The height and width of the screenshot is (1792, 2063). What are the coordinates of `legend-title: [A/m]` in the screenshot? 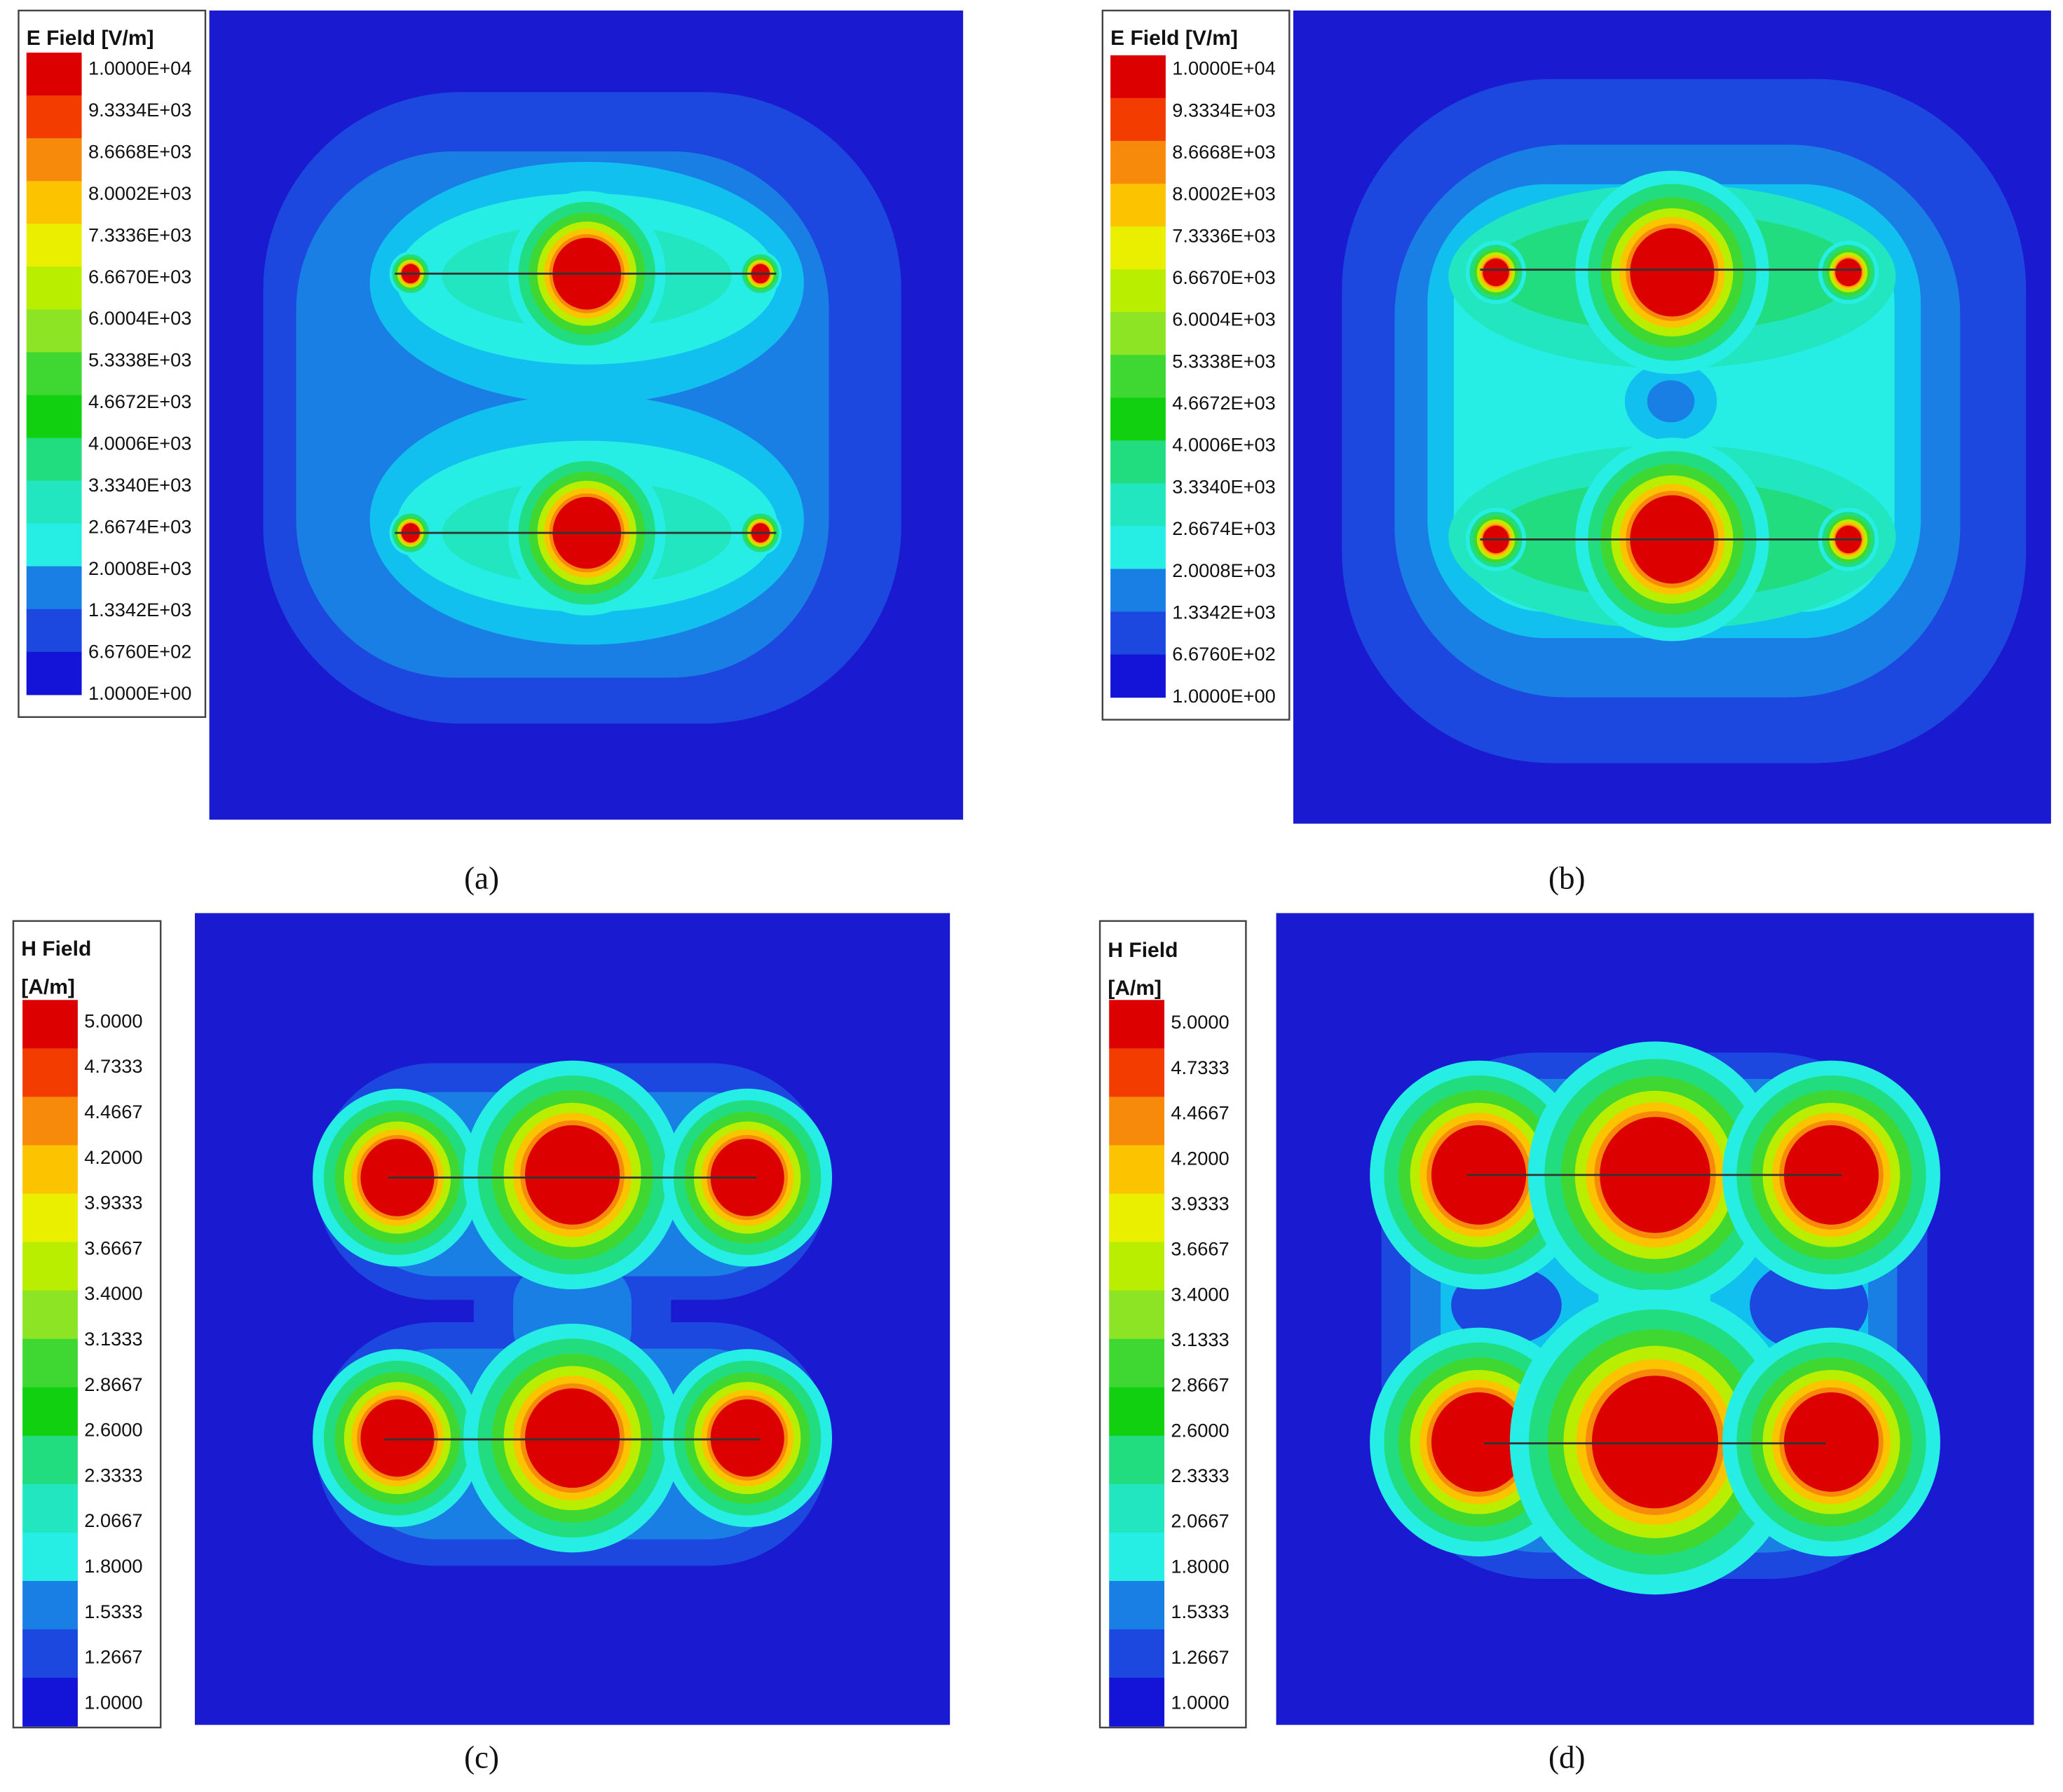 It's located at (1135, 989).